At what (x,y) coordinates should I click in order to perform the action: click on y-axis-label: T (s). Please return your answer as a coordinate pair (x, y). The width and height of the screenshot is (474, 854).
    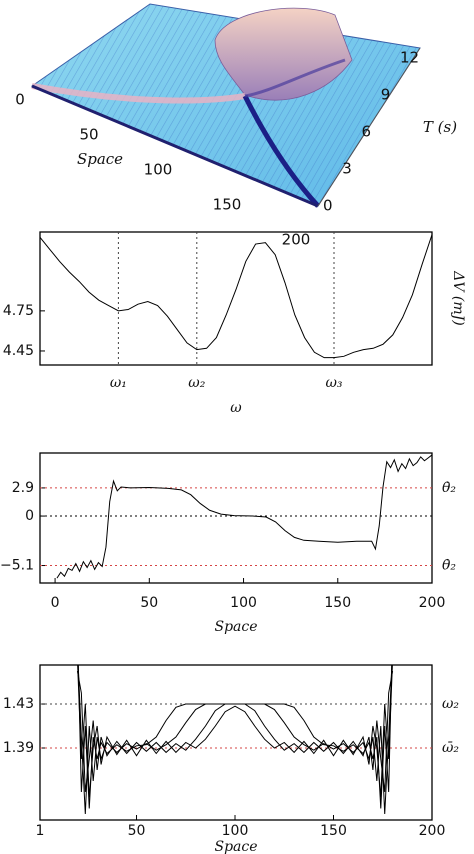
    Looking at the image, I should click on (440, 127).